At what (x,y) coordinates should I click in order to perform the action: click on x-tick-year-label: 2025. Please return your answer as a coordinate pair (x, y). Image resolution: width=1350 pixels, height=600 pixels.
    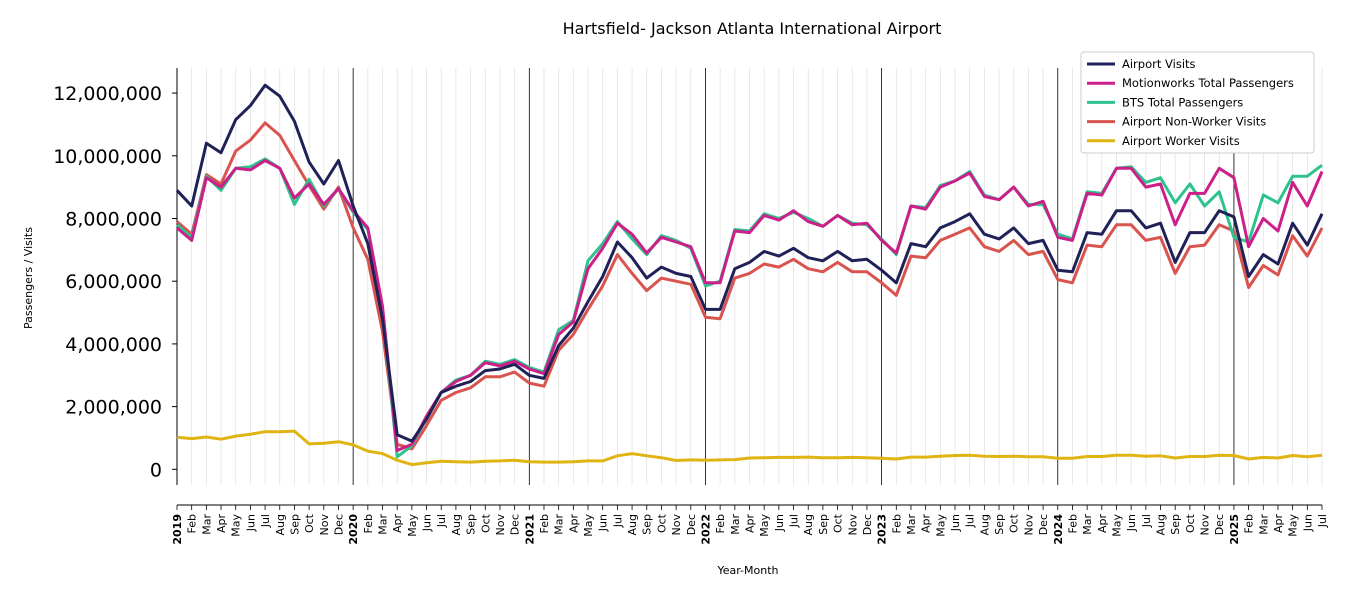
    Looking at the image, I should click on (1234, 529).